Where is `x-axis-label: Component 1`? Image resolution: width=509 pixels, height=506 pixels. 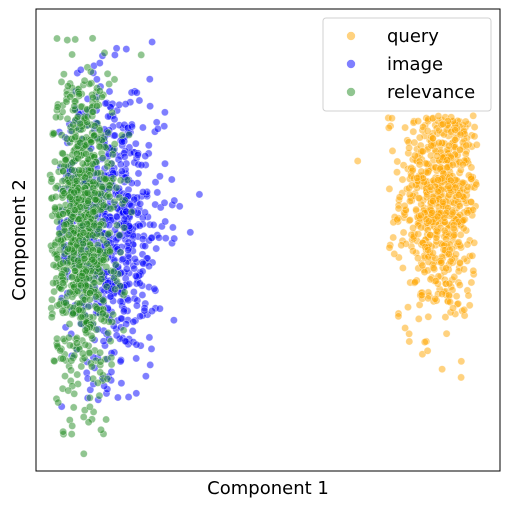
x-axis-label: Component 1 is located at coordinates (268, 488).